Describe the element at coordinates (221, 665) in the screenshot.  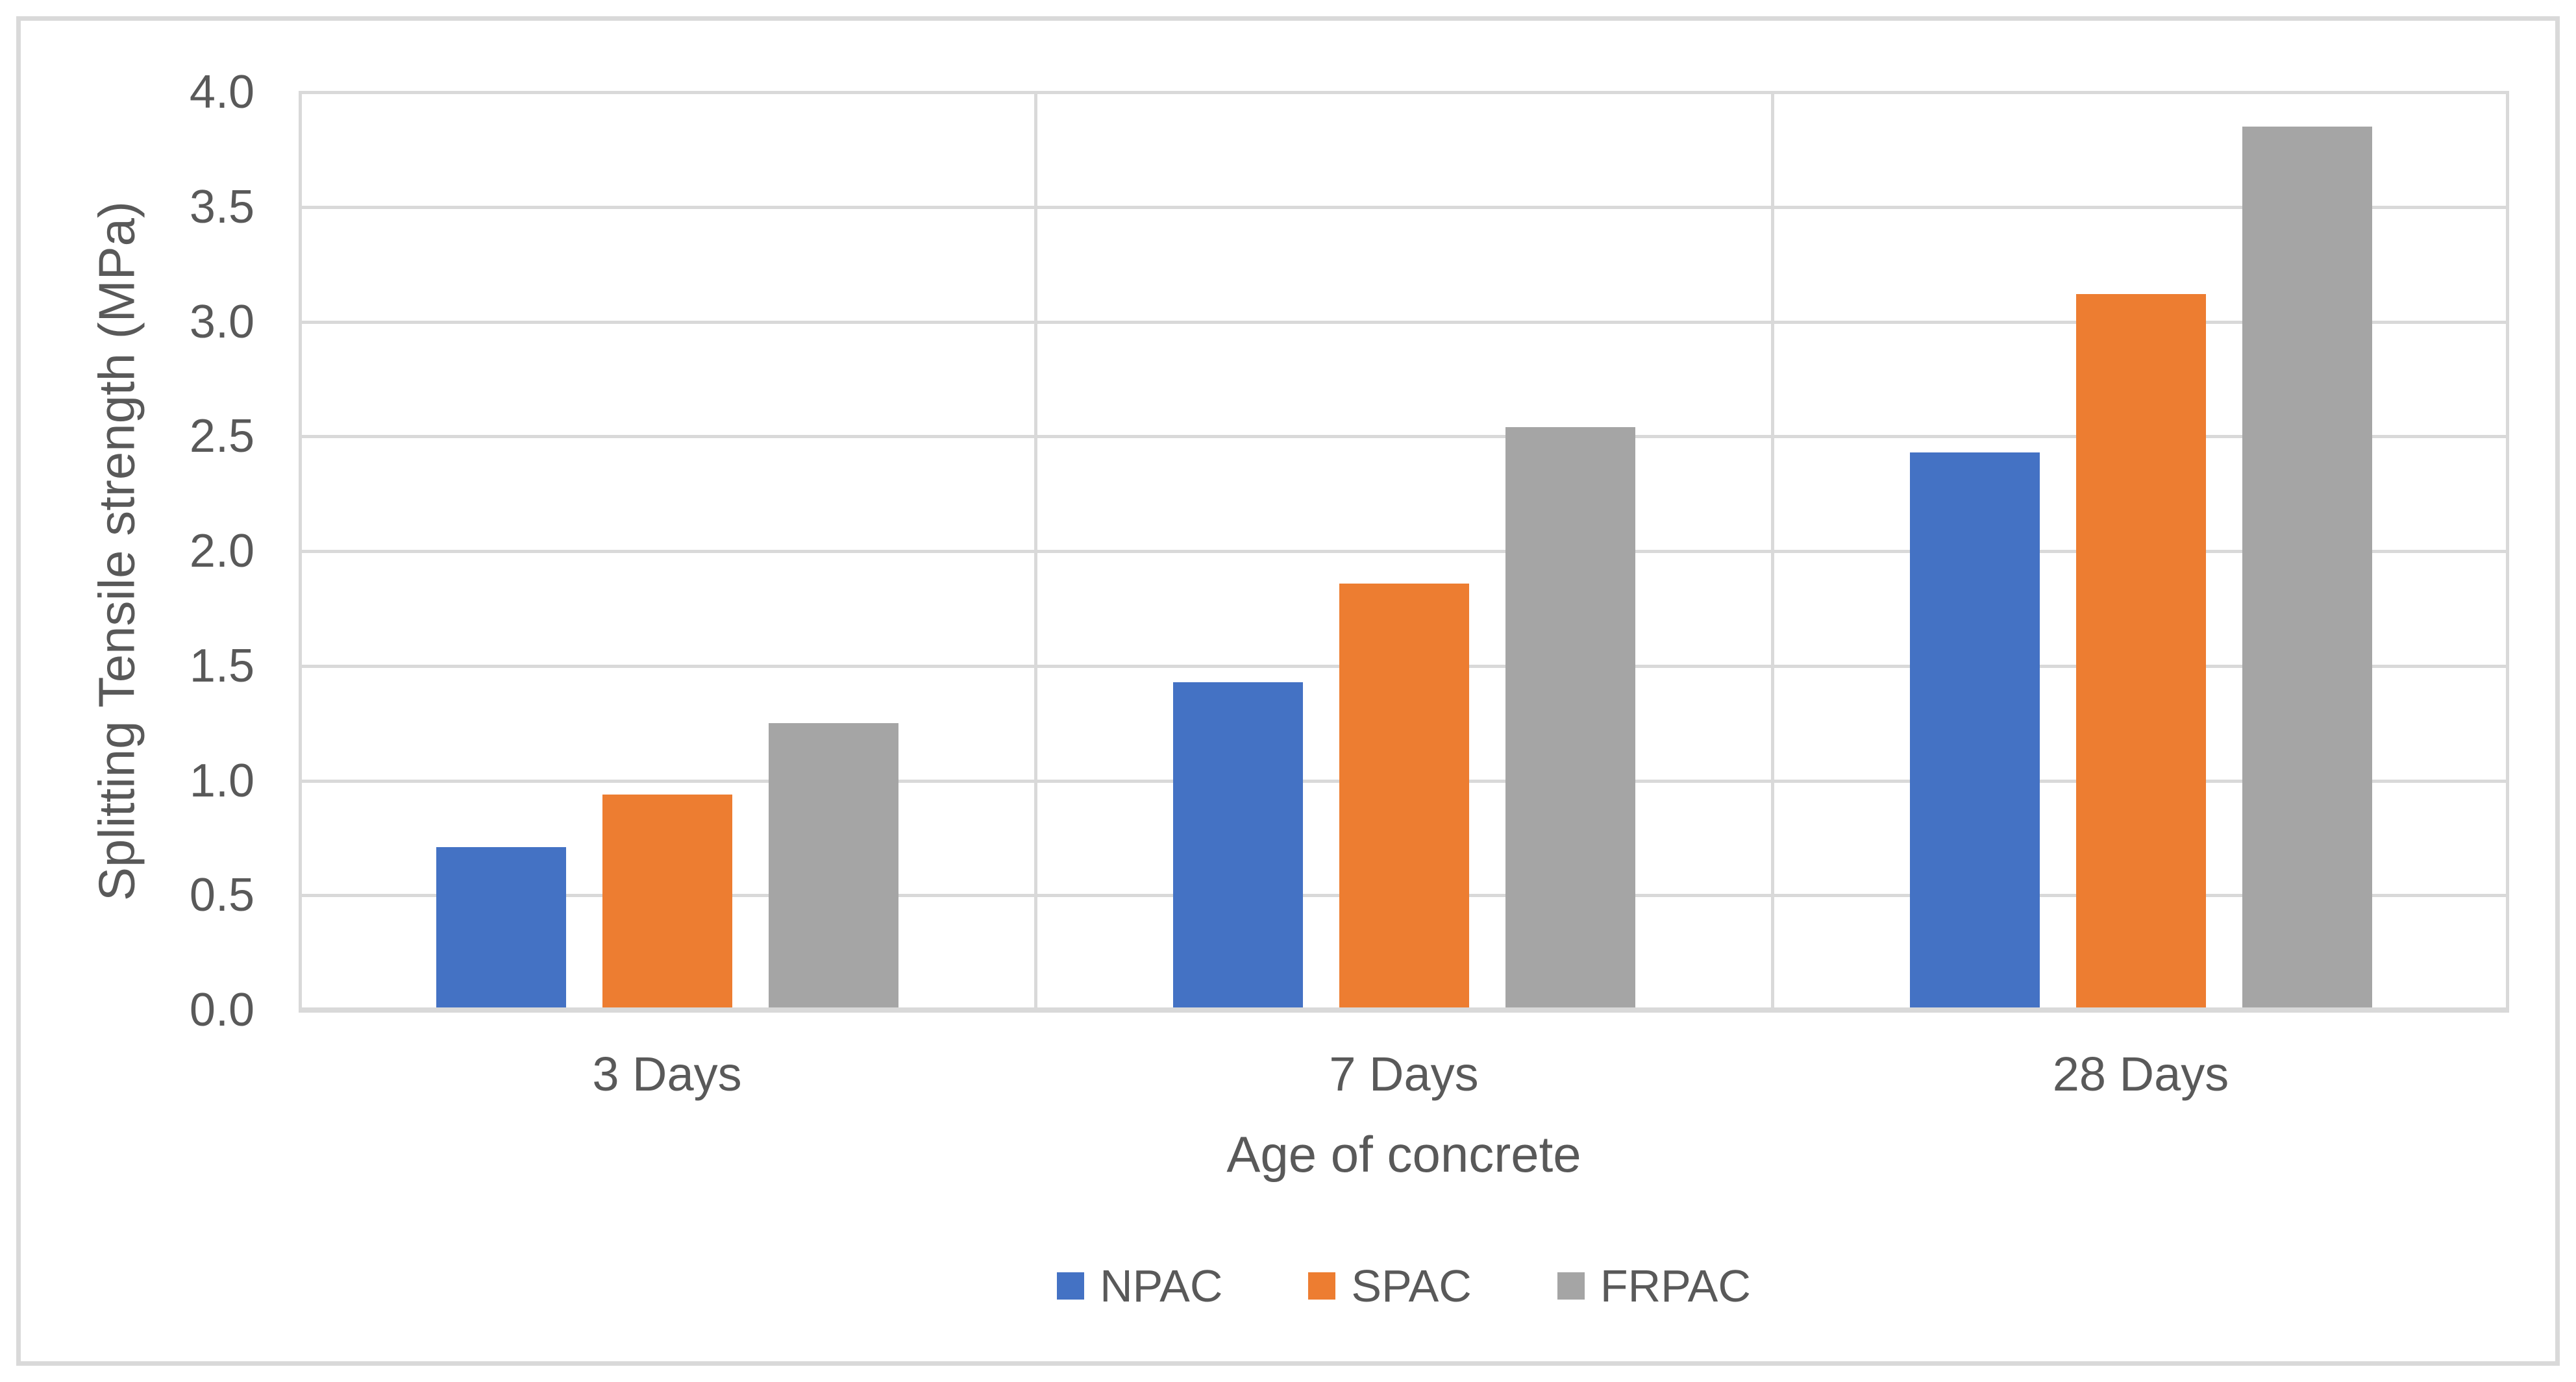
I see `y-tick-label-1.5: 1.5` at that location.